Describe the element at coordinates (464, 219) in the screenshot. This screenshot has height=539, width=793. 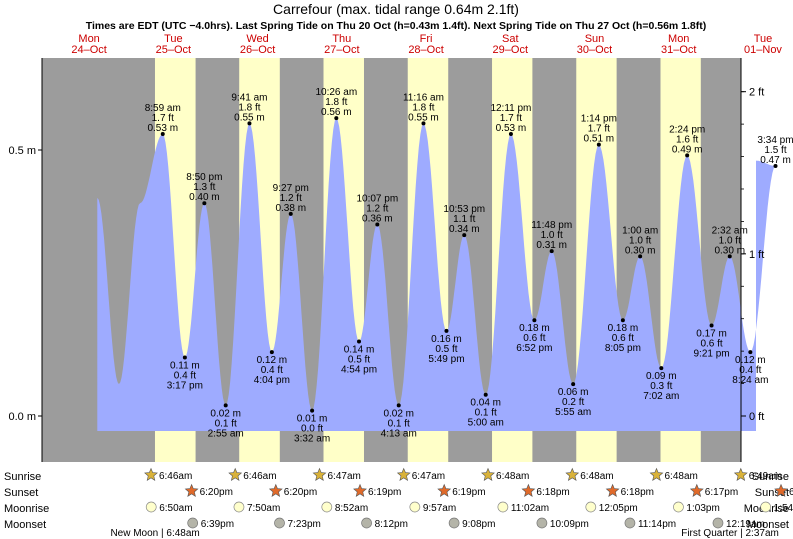
I see `high-tide-feet: 1.1 ft` at that location.